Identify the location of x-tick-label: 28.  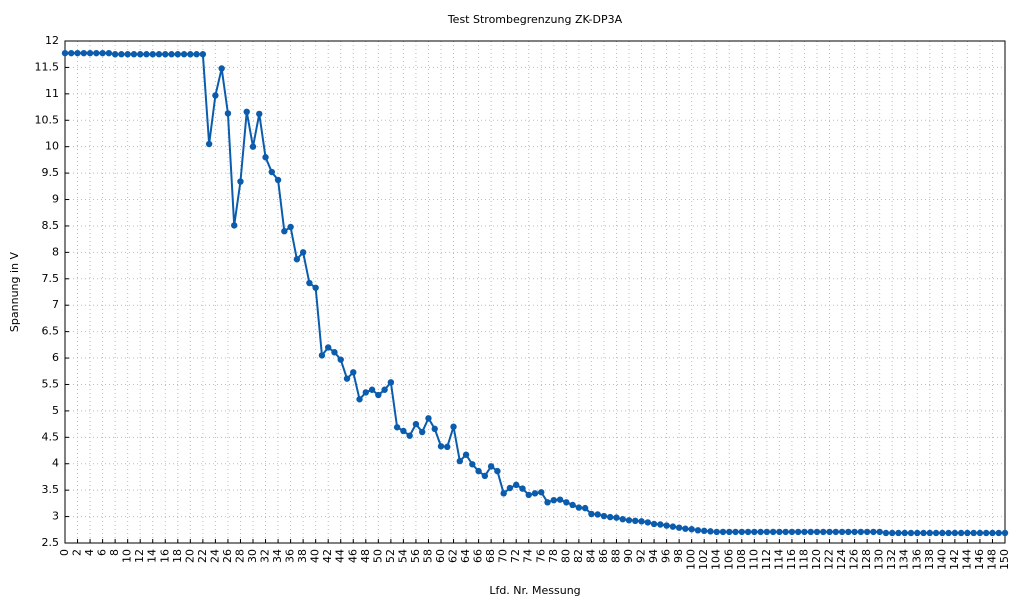
(239, 556).